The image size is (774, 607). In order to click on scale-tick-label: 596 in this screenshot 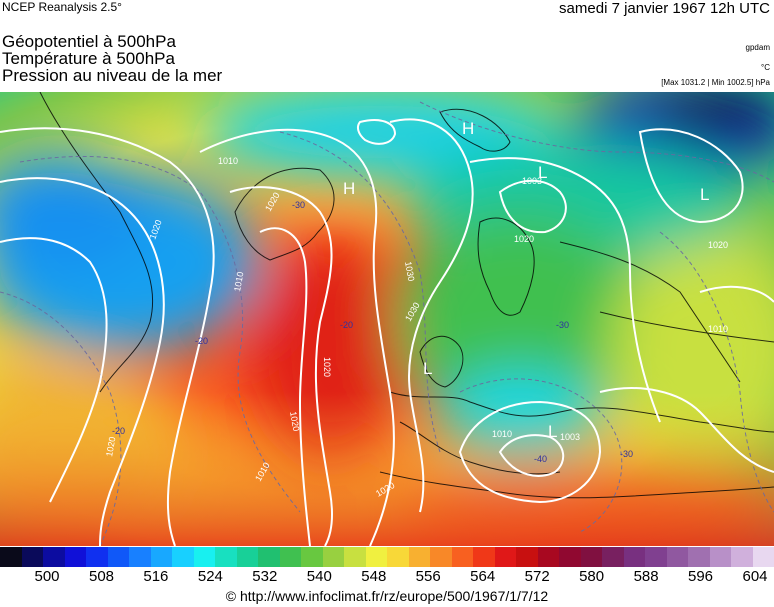, I will do `click(700, 576)`.